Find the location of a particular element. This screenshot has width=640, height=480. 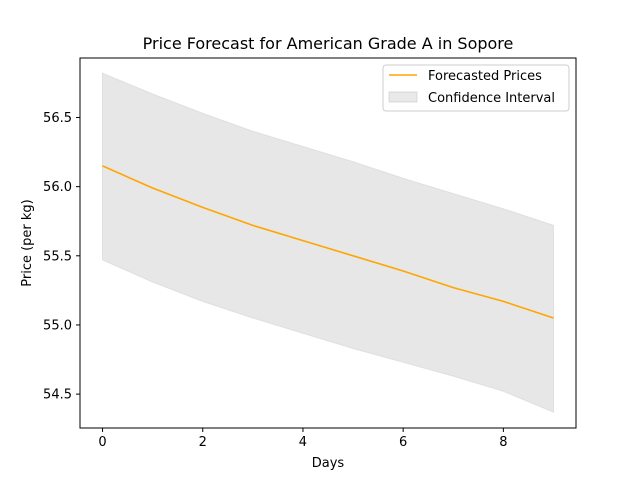

y-tick-label: 54.5 is located at coordinates (57, 395).